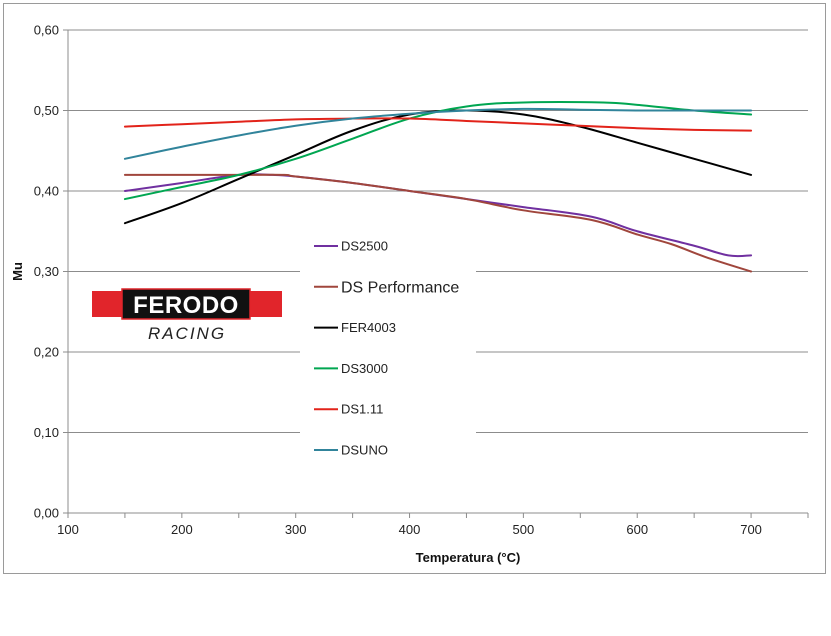 This screenshot has width=831, height=636. I want to click on logo-red-right-bar, so click(266, 304).